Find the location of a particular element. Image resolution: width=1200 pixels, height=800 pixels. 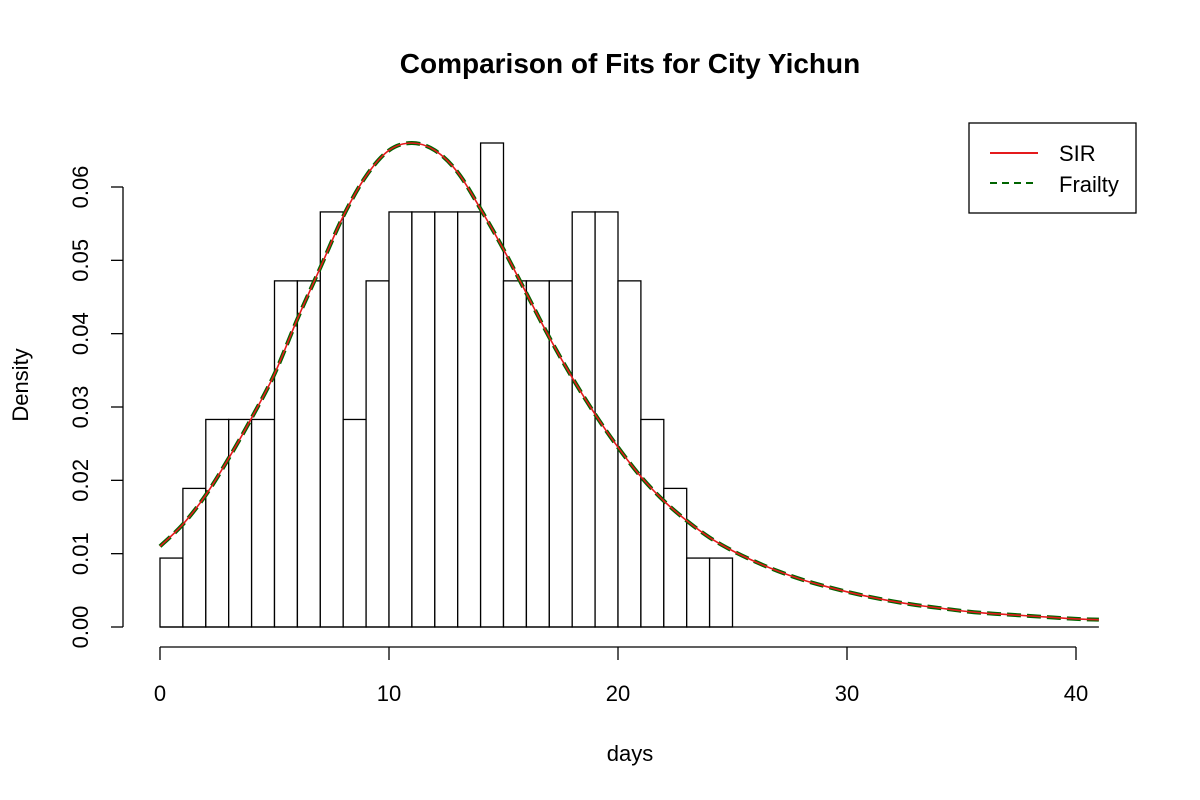

chart-title: Comparison of Fits for City Yichun is located at coordinates (630, 63).